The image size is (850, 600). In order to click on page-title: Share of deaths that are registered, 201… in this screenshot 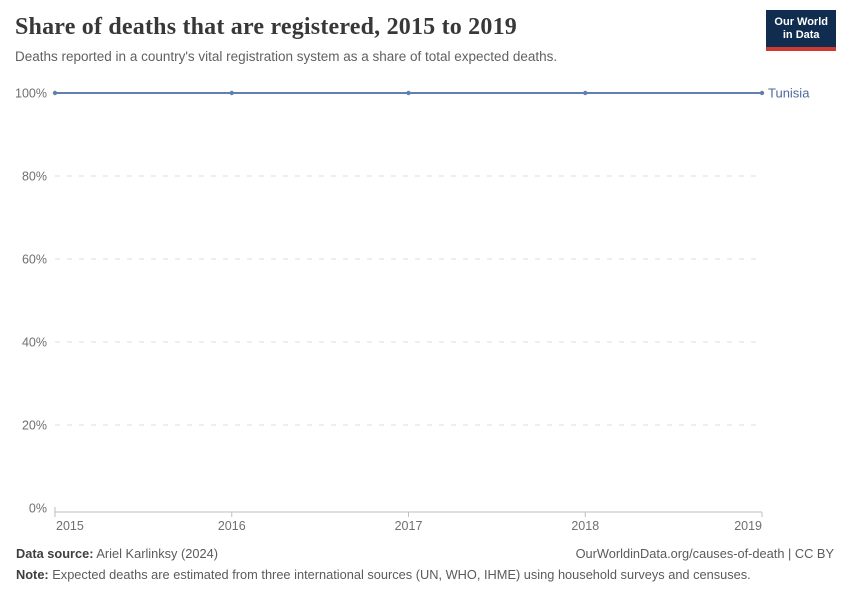, I will do `click(266, 27)`.